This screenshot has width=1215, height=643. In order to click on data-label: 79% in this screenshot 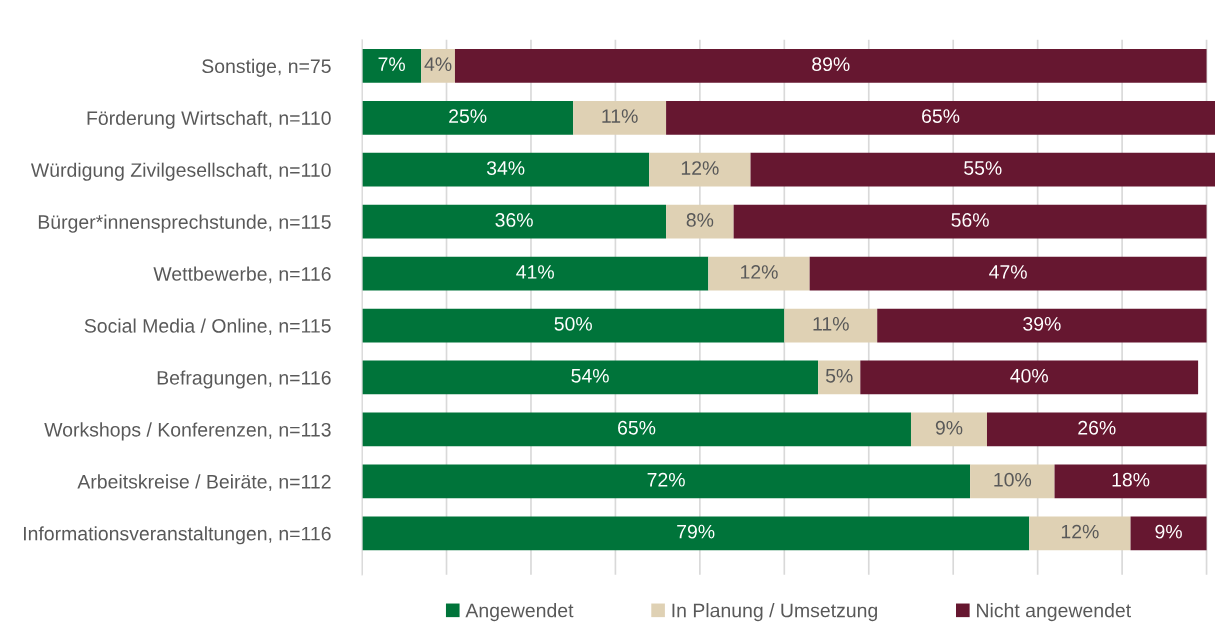, I will do `click(696, 531)`.